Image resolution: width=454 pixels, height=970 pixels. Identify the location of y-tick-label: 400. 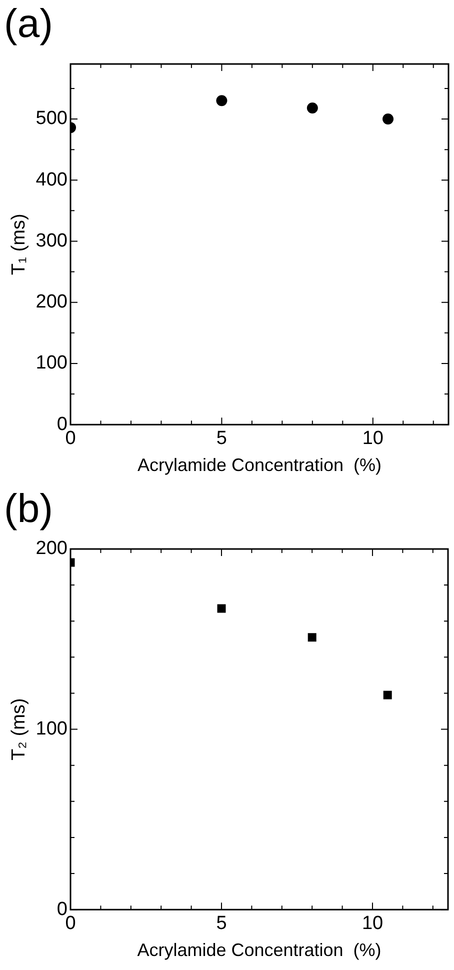
(52, 179).